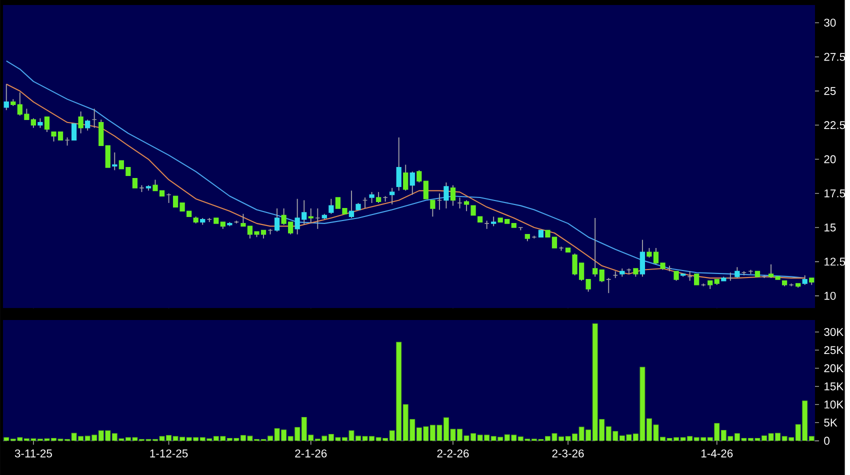  I want to click on x-tick-label: 2-1-26, so click(311, 453).